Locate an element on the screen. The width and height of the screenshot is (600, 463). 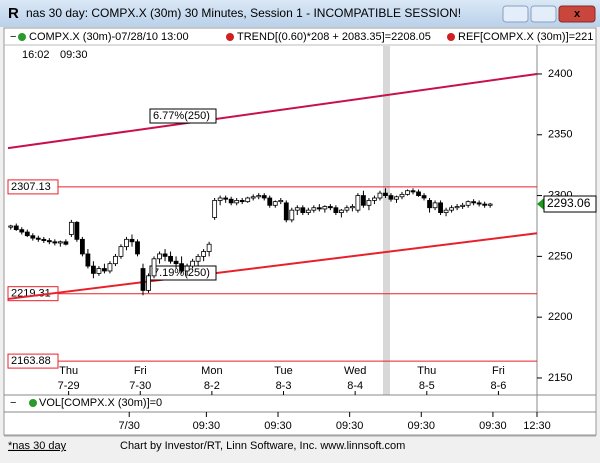
title-bar is located at coordinates (300, 13).